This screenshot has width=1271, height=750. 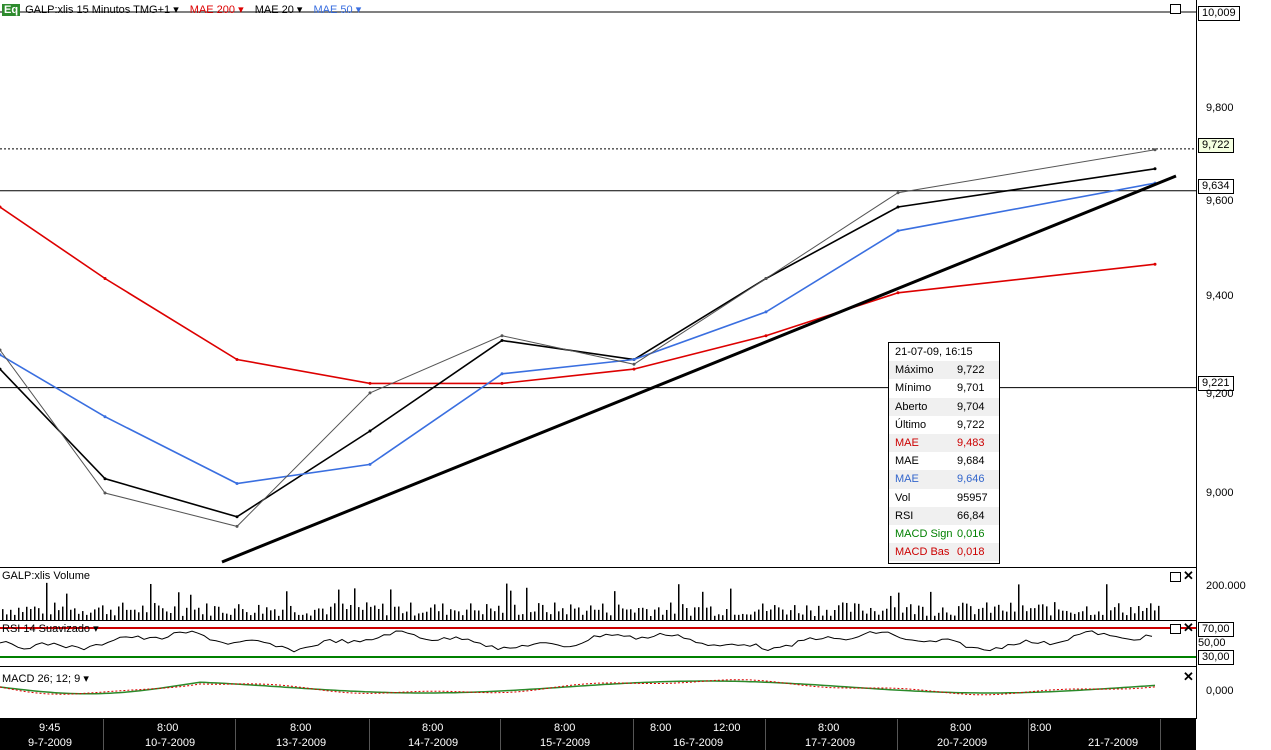 I want to click on info-row: MAE 9,684, so click(x=944, y=461).